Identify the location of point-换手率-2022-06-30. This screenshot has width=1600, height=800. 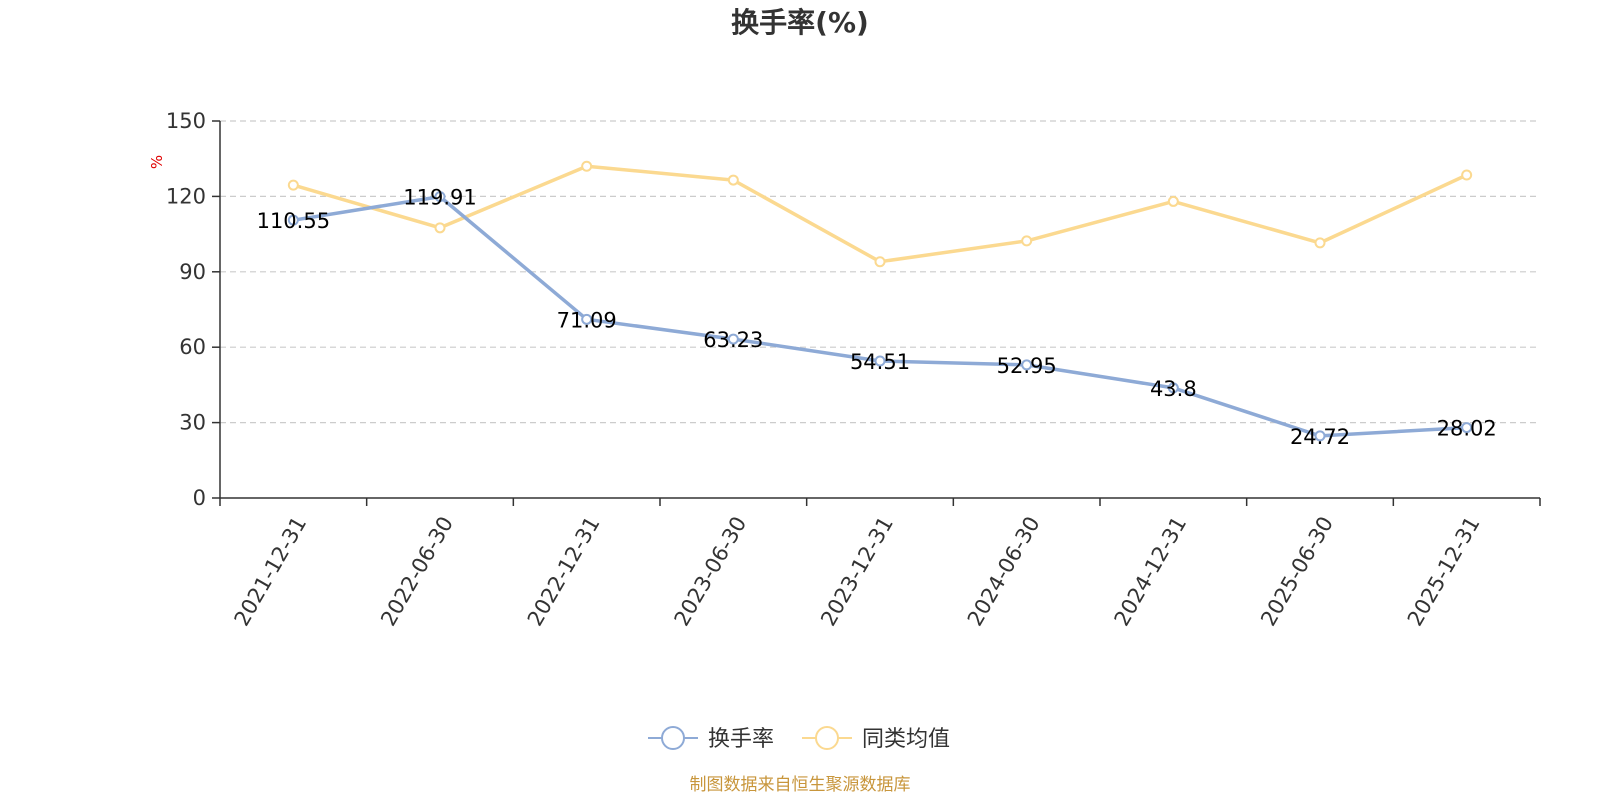
(440, 197).